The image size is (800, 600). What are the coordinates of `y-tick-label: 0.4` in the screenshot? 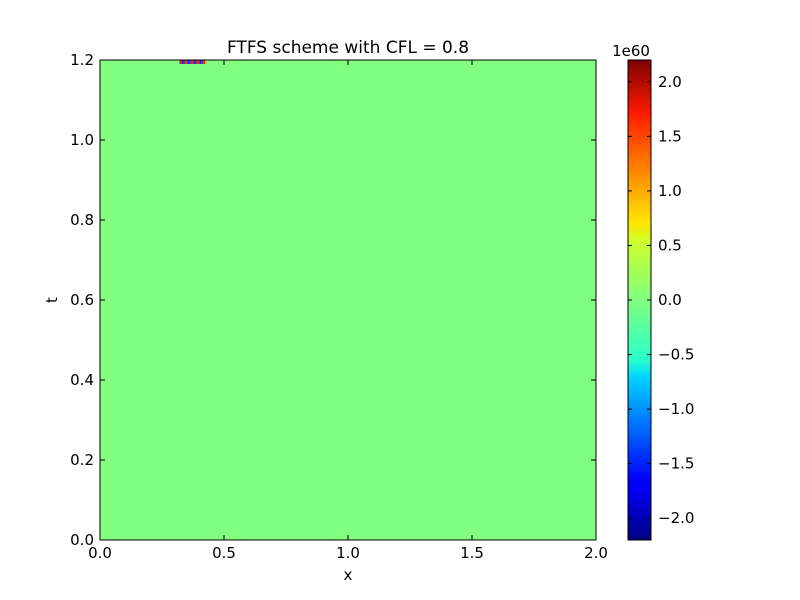 It's located at (82, 380).